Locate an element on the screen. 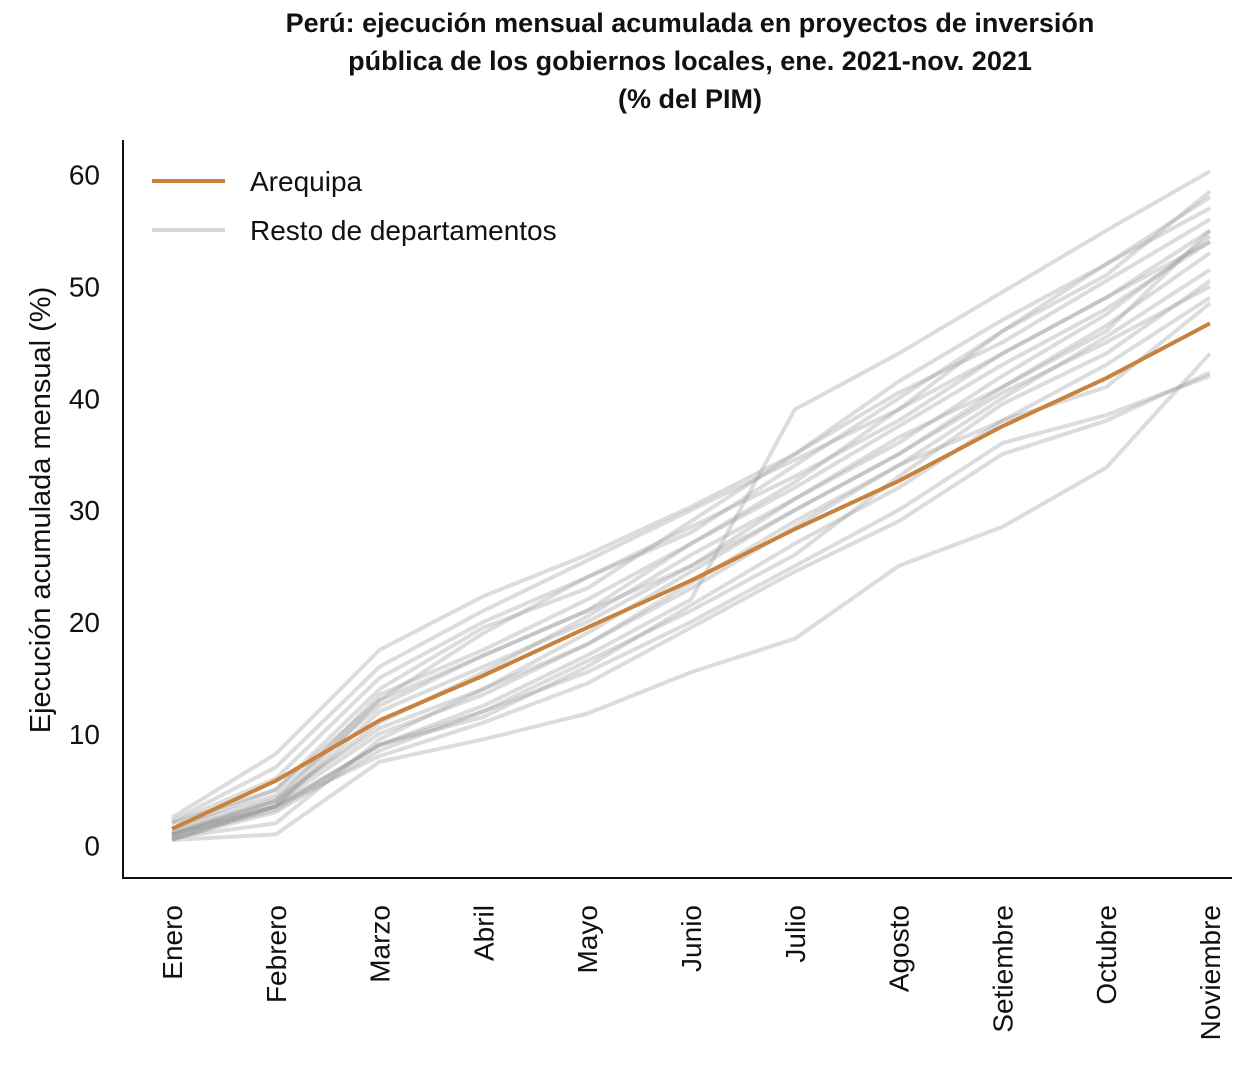  x-tick-label: Agosto is located at coordinates (899, 948).